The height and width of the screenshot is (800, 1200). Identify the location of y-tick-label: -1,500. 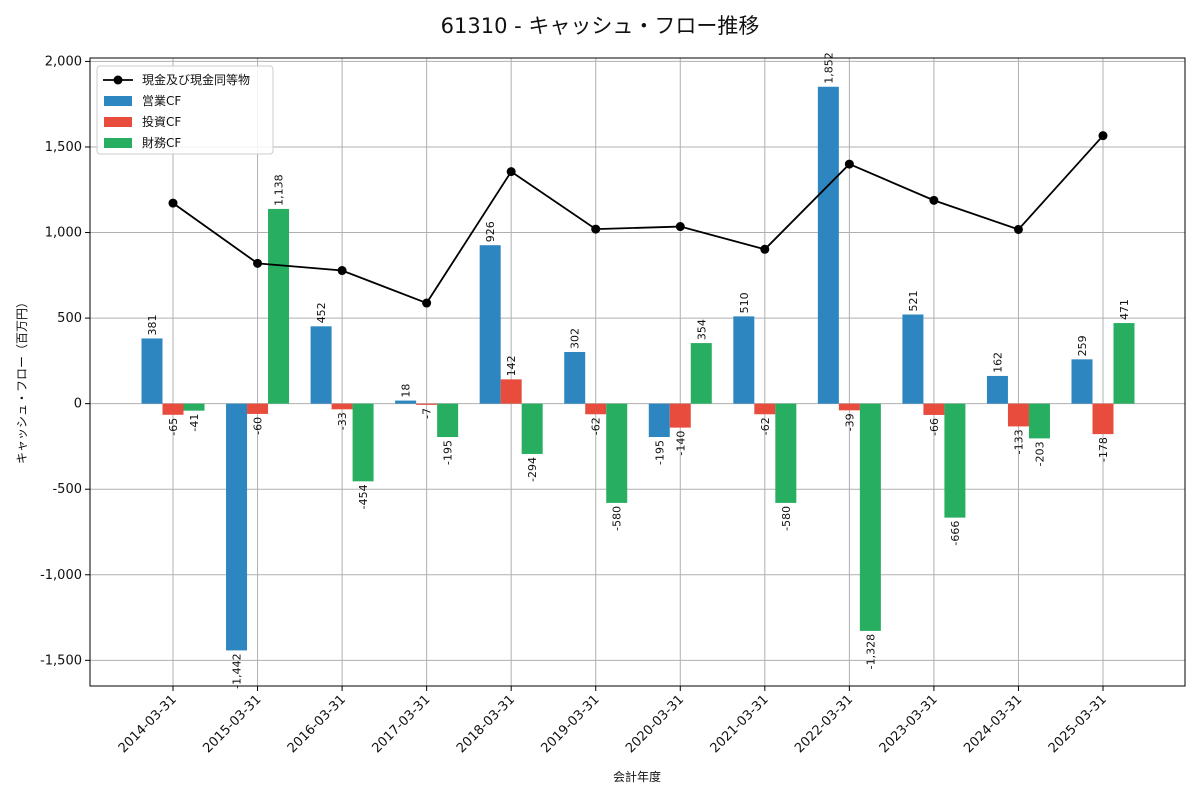
(61, 660).